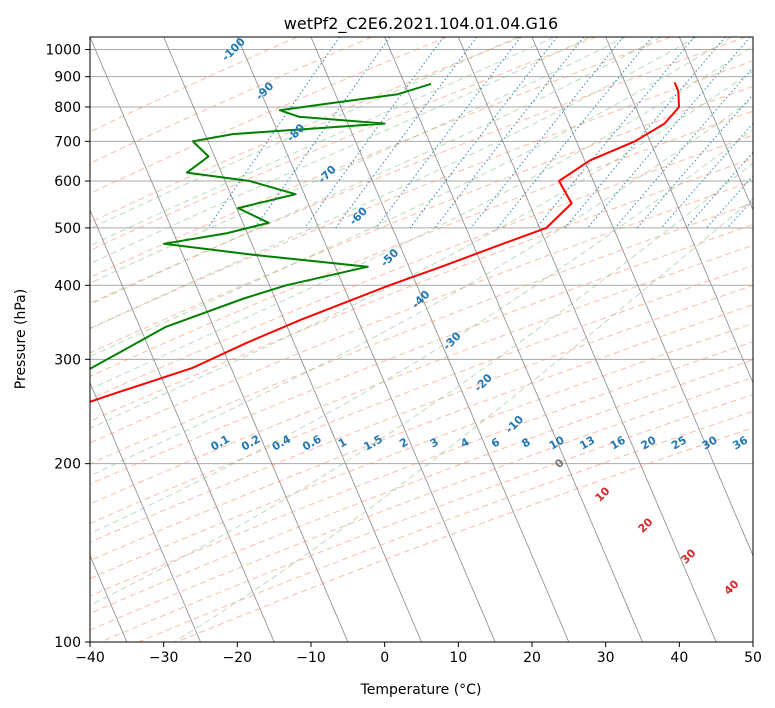 This screenshot has height=708, width=775. What do you see at coordinates (63, 51) in the screenshot?
I see `y-tick-label: 1000` at bounding box center [63, 51].